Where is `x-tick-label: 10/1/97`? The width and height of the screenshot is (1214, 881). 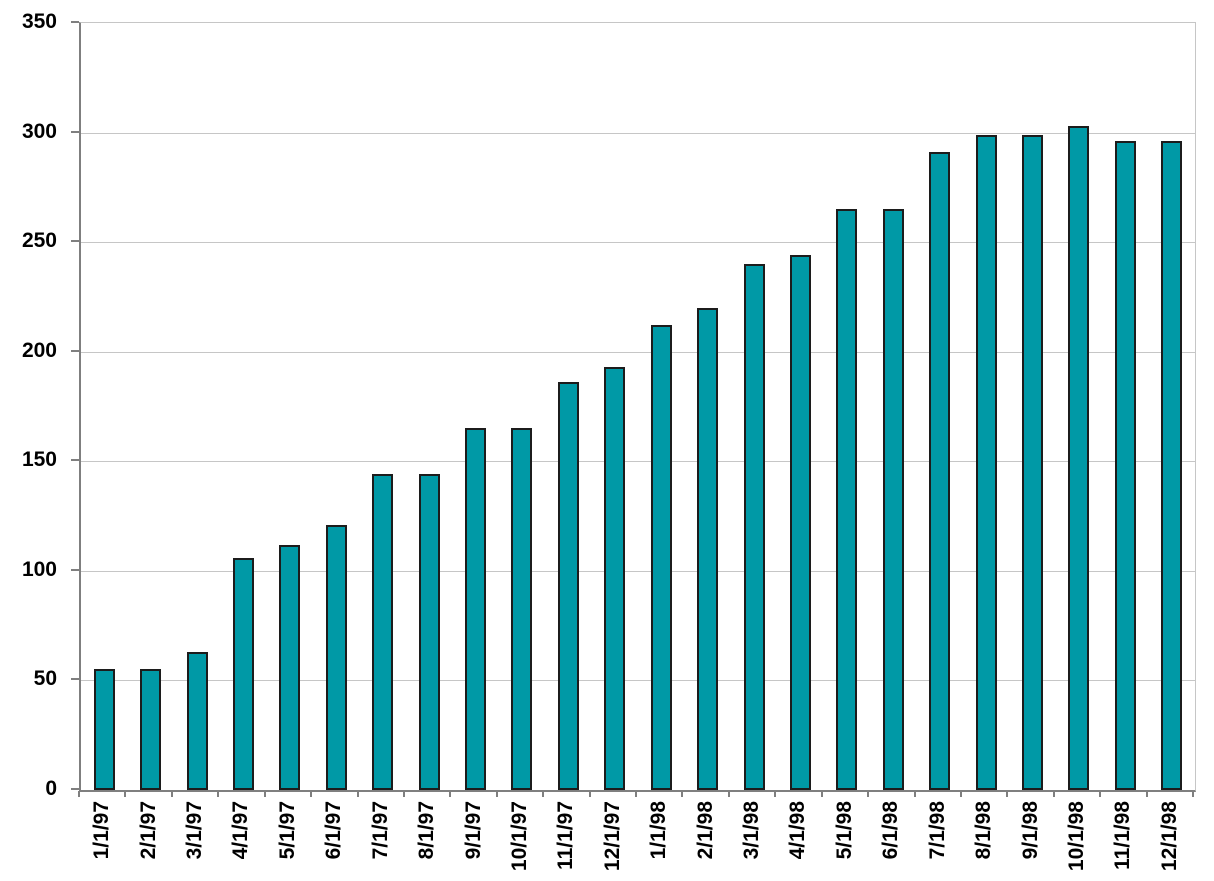
x-tick-label: 10/1/97 is located at coordinates (519, 836).